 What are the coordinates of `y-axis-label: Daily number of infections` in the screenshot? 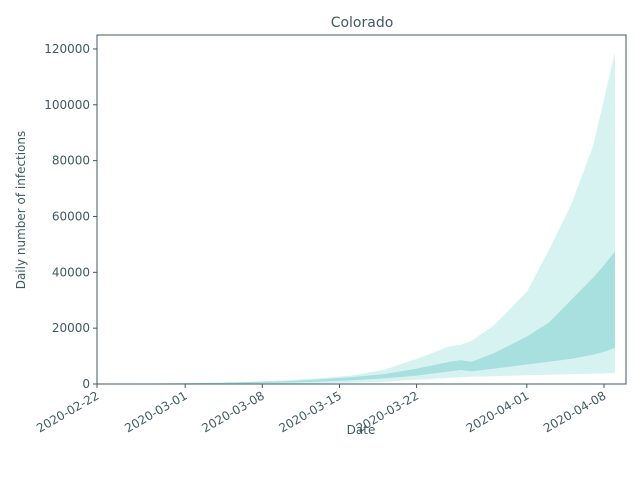 It's located at (21, 210).